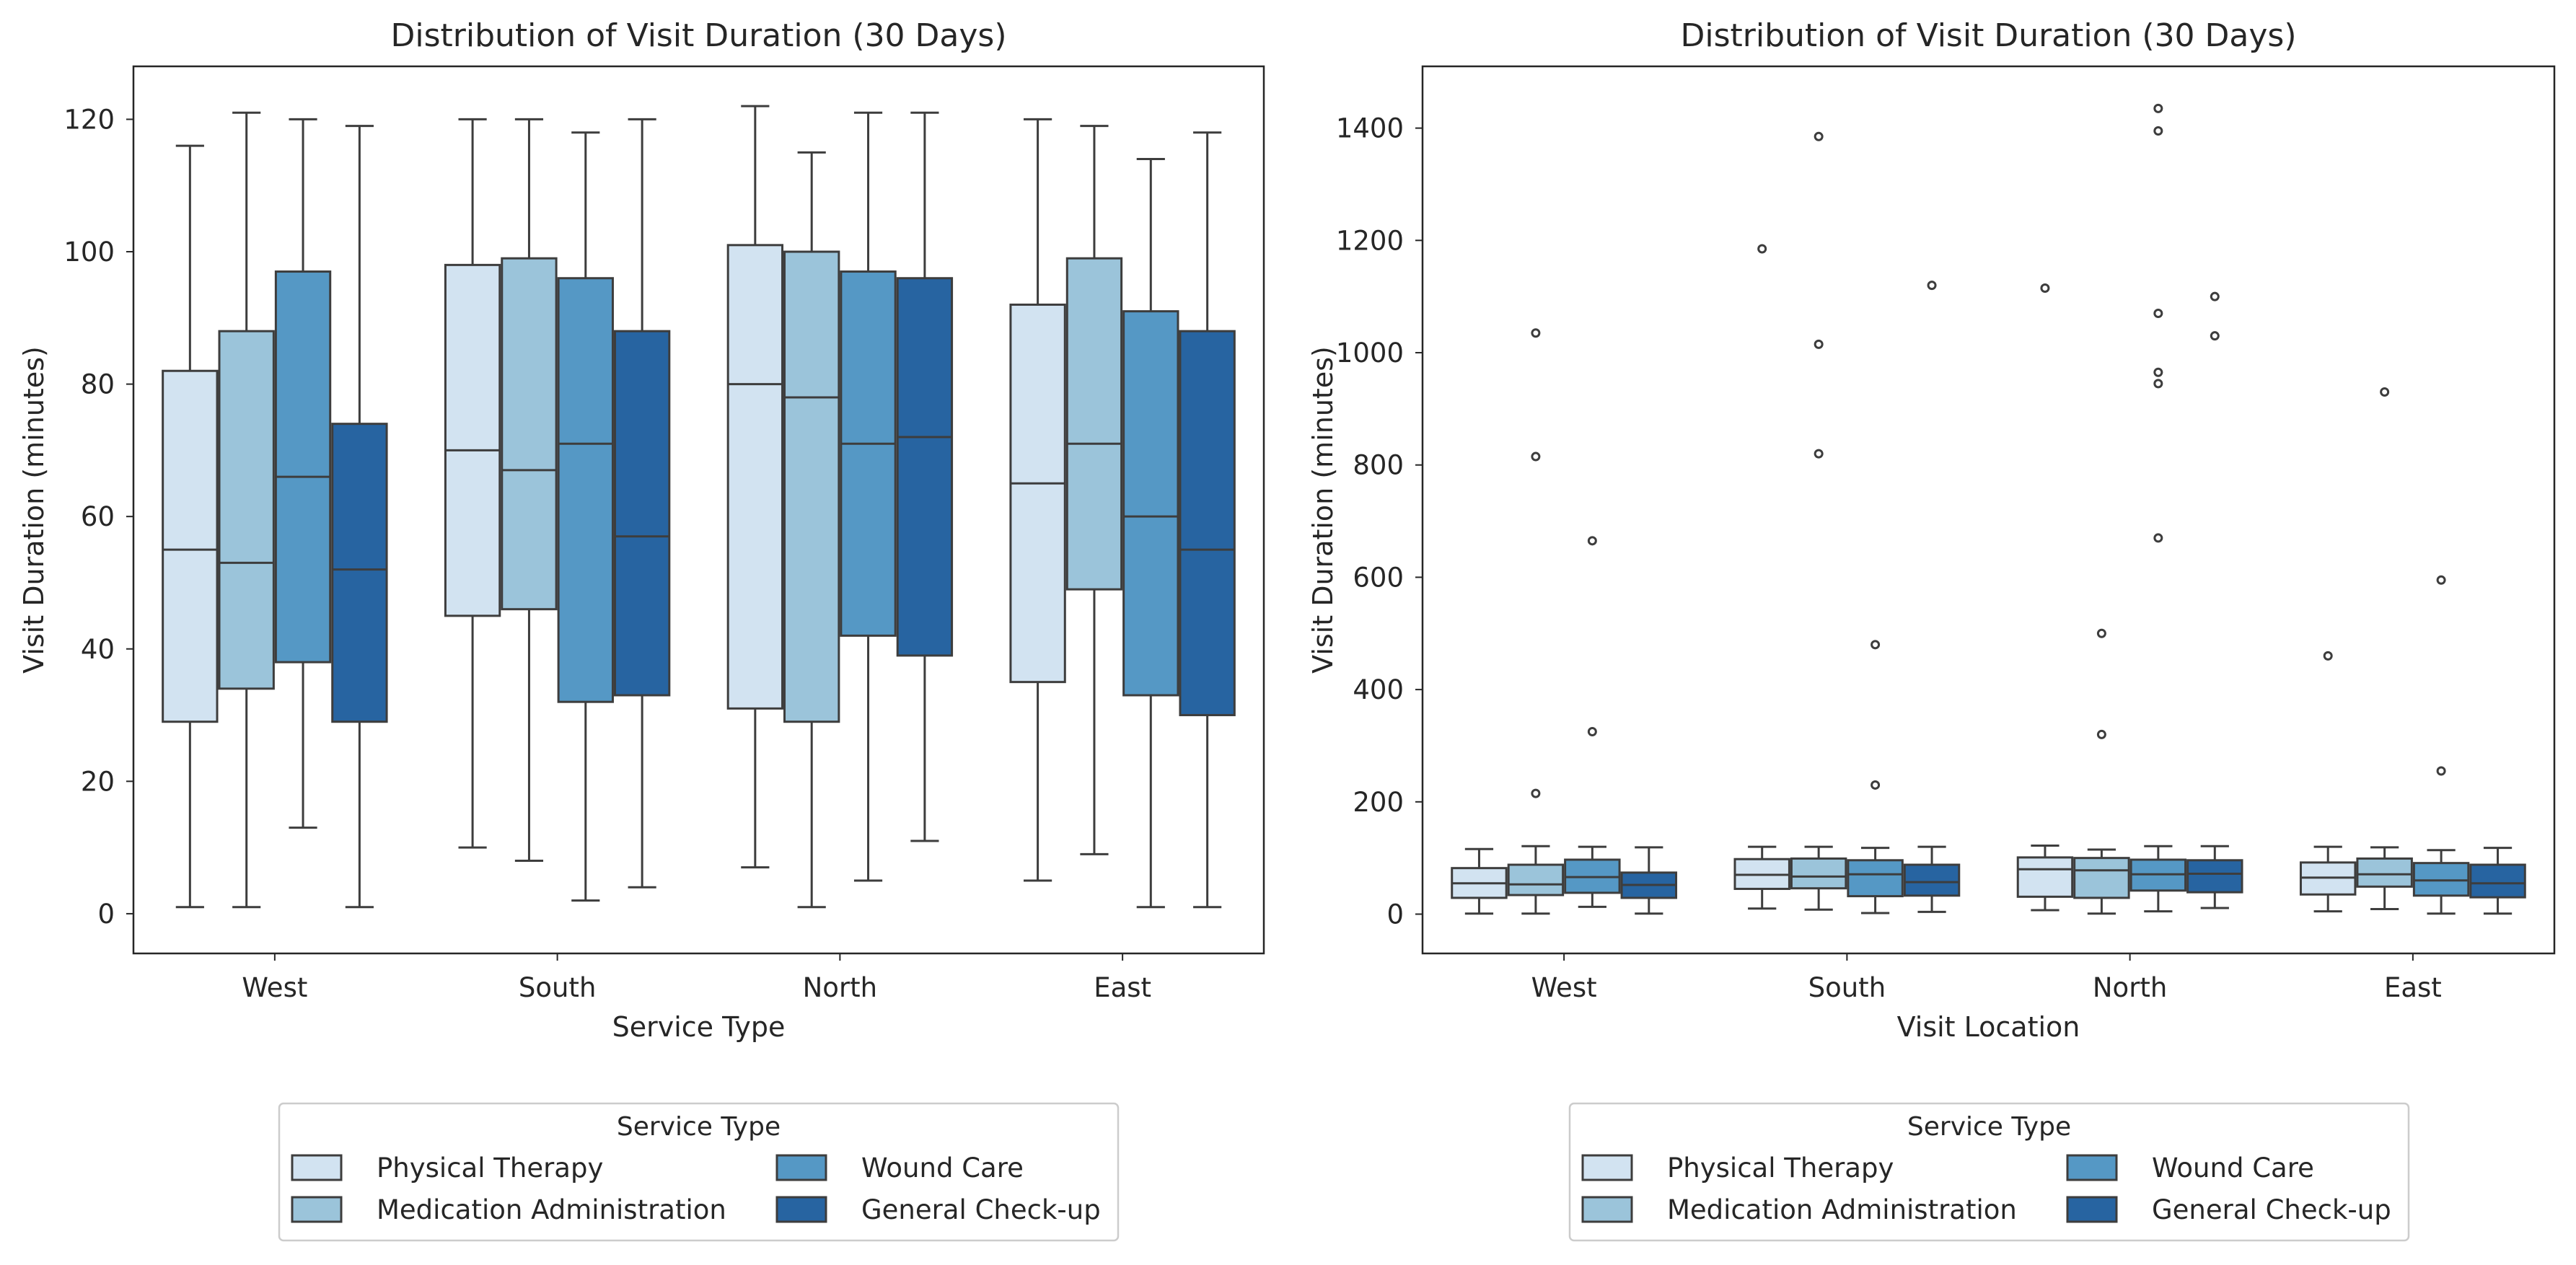  Describe the element at coordinates (1370, 240) in the screenshot. I see `y-tick-label: 1200` at that location.